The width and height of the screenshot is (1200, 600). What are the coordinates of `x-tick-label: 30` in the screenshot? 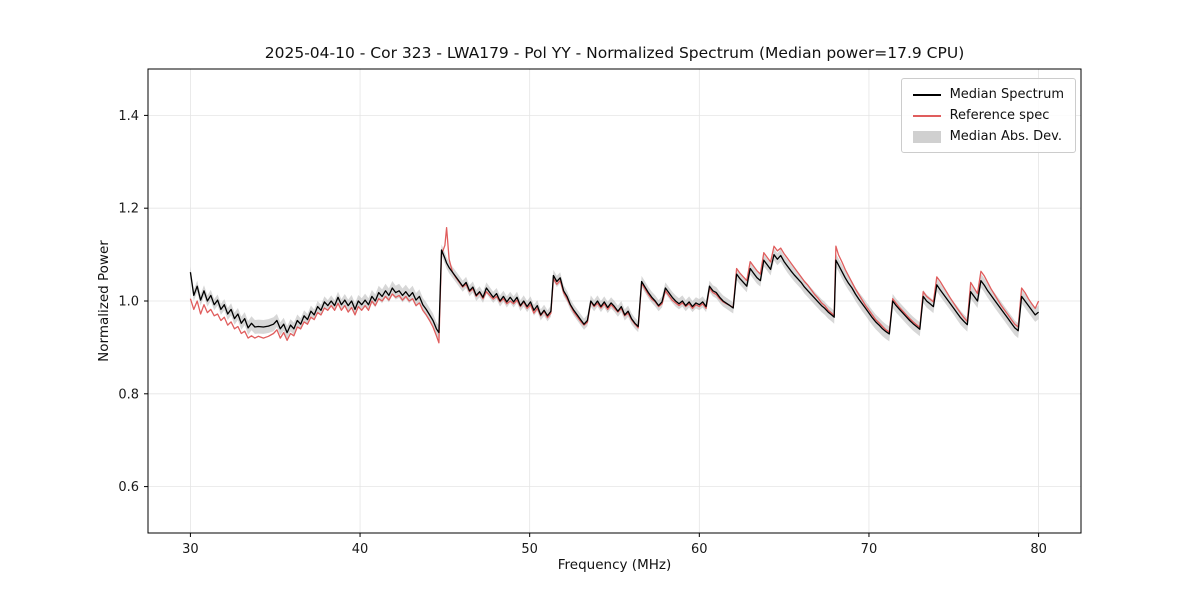 It's located at (190, 549).